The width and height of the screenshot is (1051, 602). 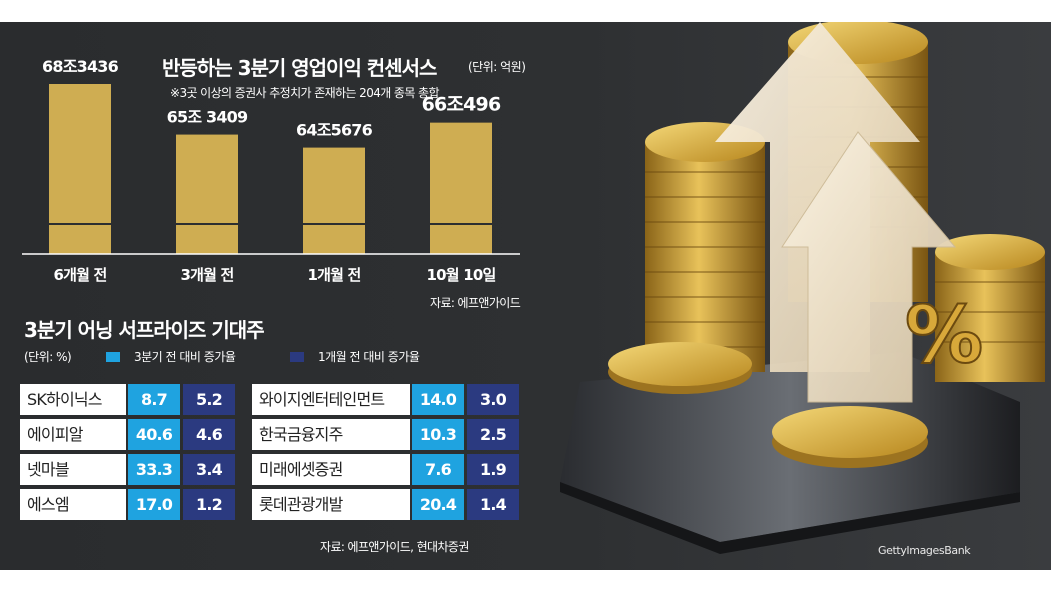 I want to click on category-label-2: 3개월 전, so click(x=206, y=275).